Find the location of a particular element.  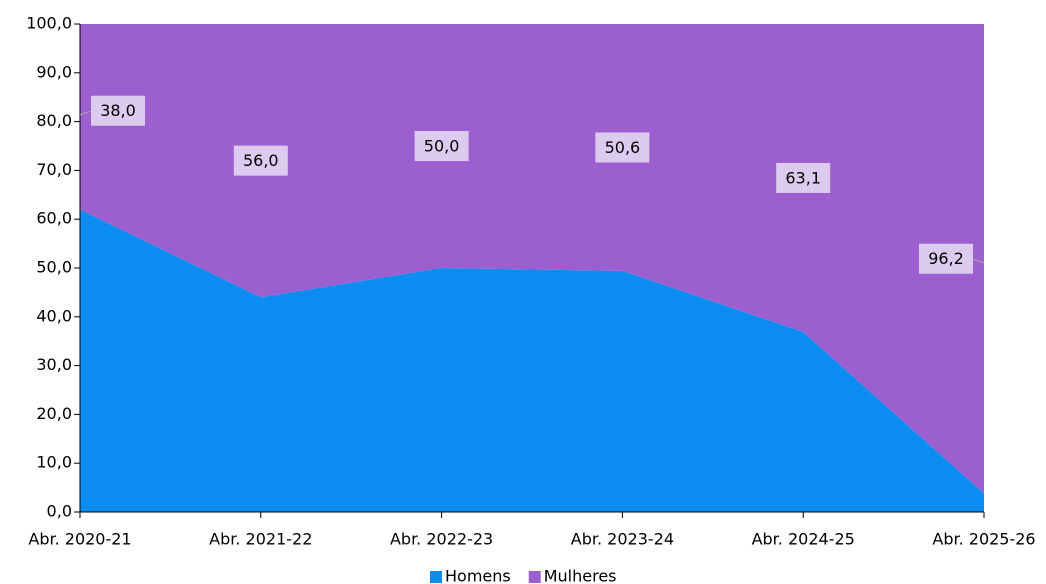

data-label: 56,0 is located at coordinates (261, 160).